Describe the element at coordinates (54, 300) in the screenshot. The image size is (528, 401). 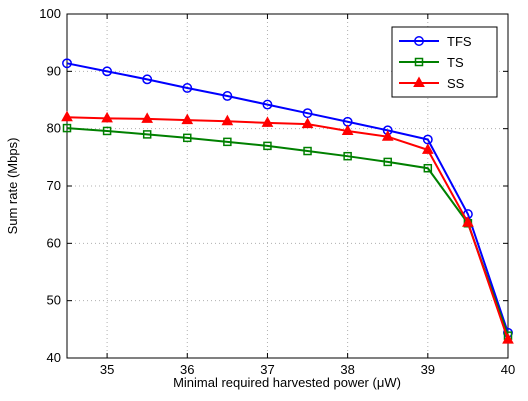
I see `y-tick-label: 50` at that location.